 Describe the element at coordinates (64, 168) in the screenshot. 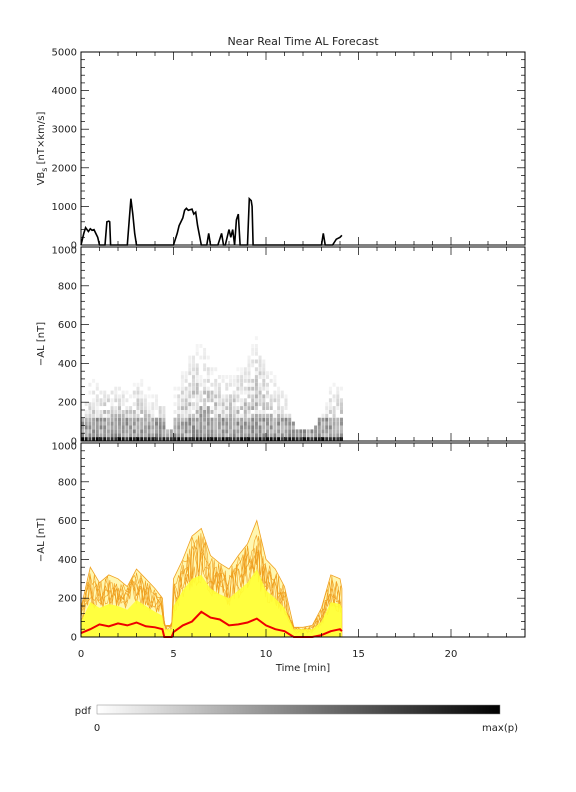

I see `y-tick-label: 2000` at that location.